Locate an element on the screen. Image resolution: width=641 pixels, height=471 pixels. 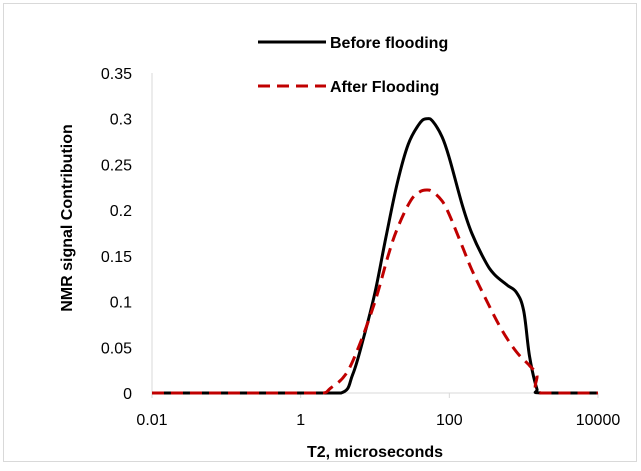
y-tick-label: 0.3 is located at coordinates (121, 120).